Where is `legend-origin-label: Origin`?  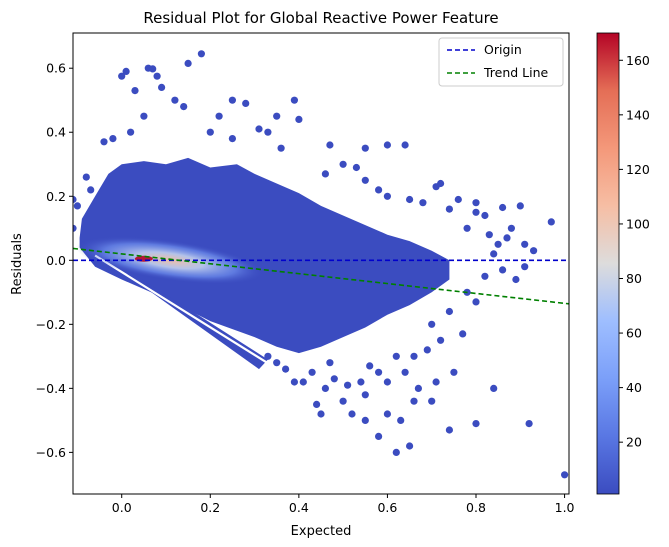 legend-origin-label: Origin is located at coordinates (503, 49).